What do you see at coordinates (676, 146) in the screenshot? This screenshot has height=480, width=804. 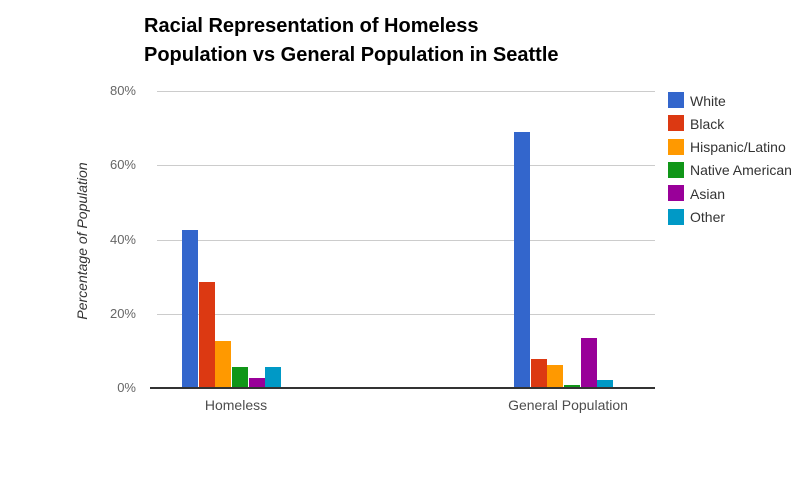 I see `legend-swatch-hispanic-latino` at bounding box center [676, 146].